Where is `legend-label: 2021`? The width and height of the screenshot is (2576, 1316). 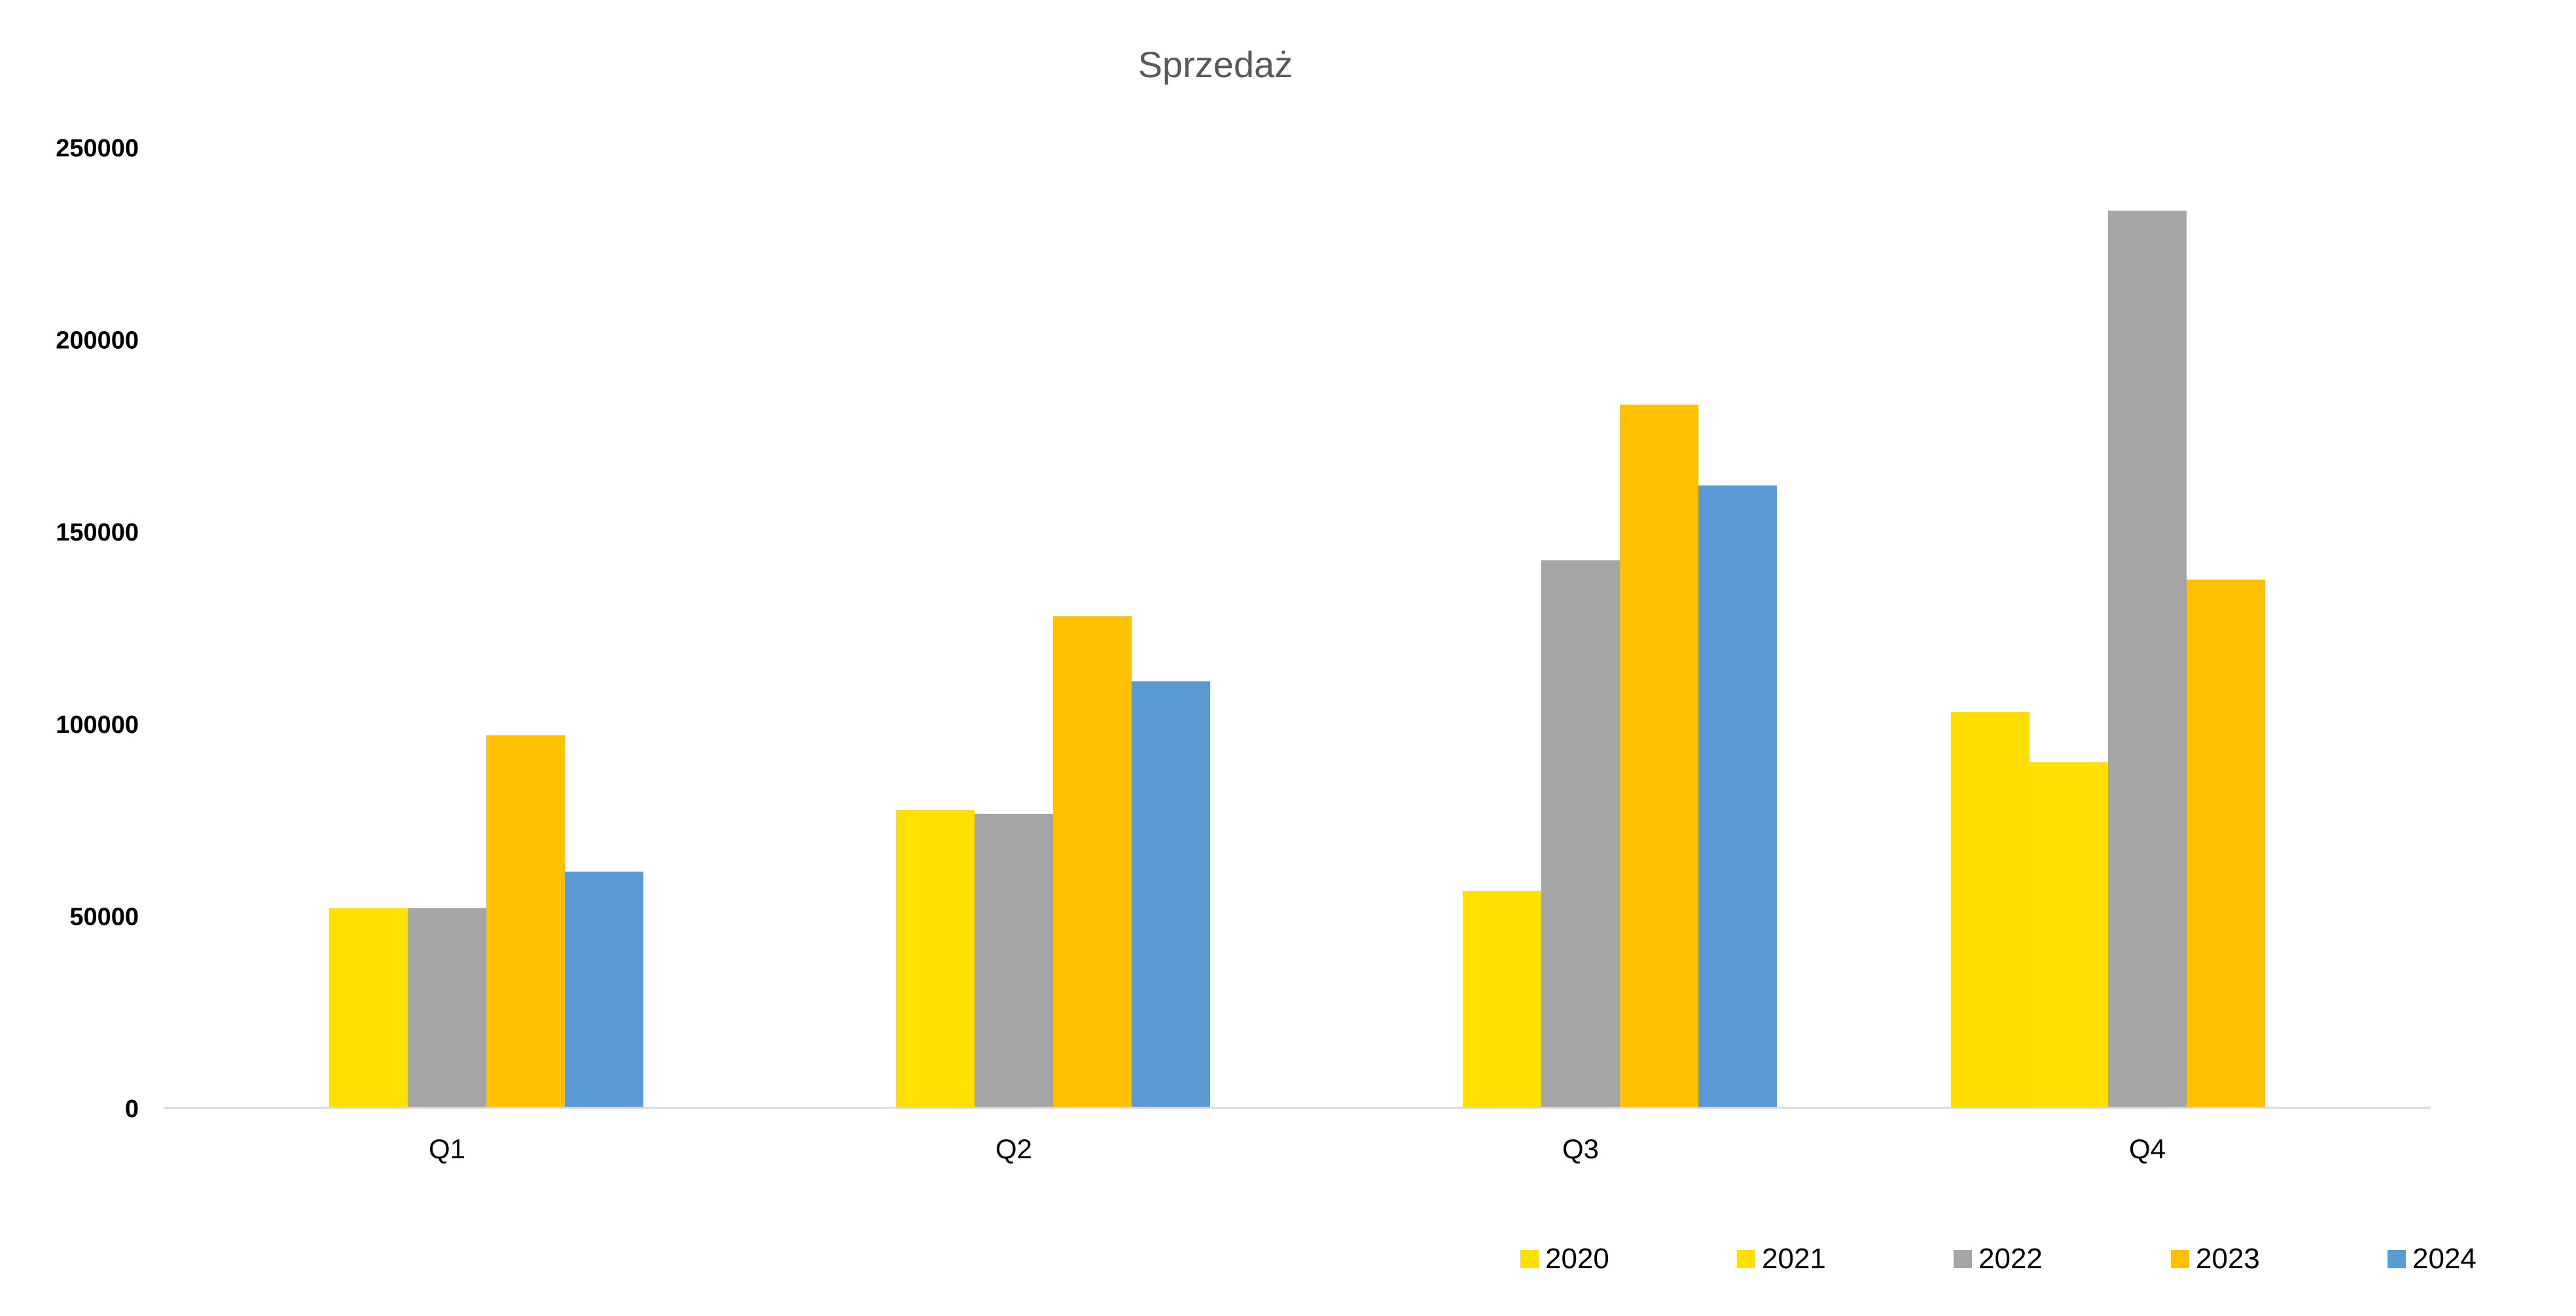 legend-label: 2021 is located at coordinates (1794, 1259).